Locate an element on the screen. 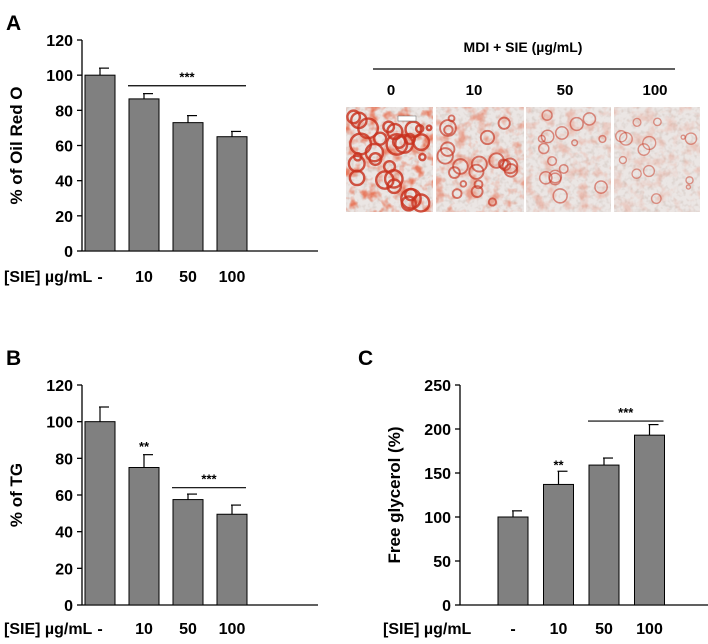  y-tick-label: 200 is located at coordinates (437, 430).